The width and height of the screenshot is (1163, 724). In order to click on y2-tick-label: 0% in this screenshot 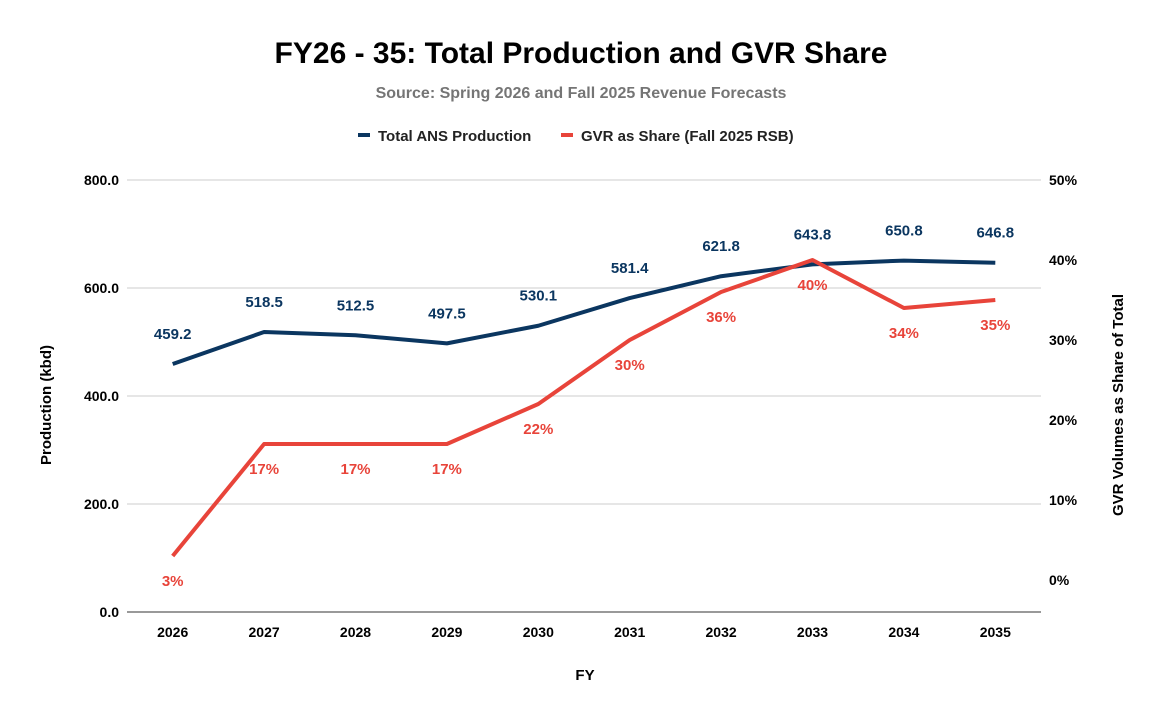, I will do `click(1059, 580)`.